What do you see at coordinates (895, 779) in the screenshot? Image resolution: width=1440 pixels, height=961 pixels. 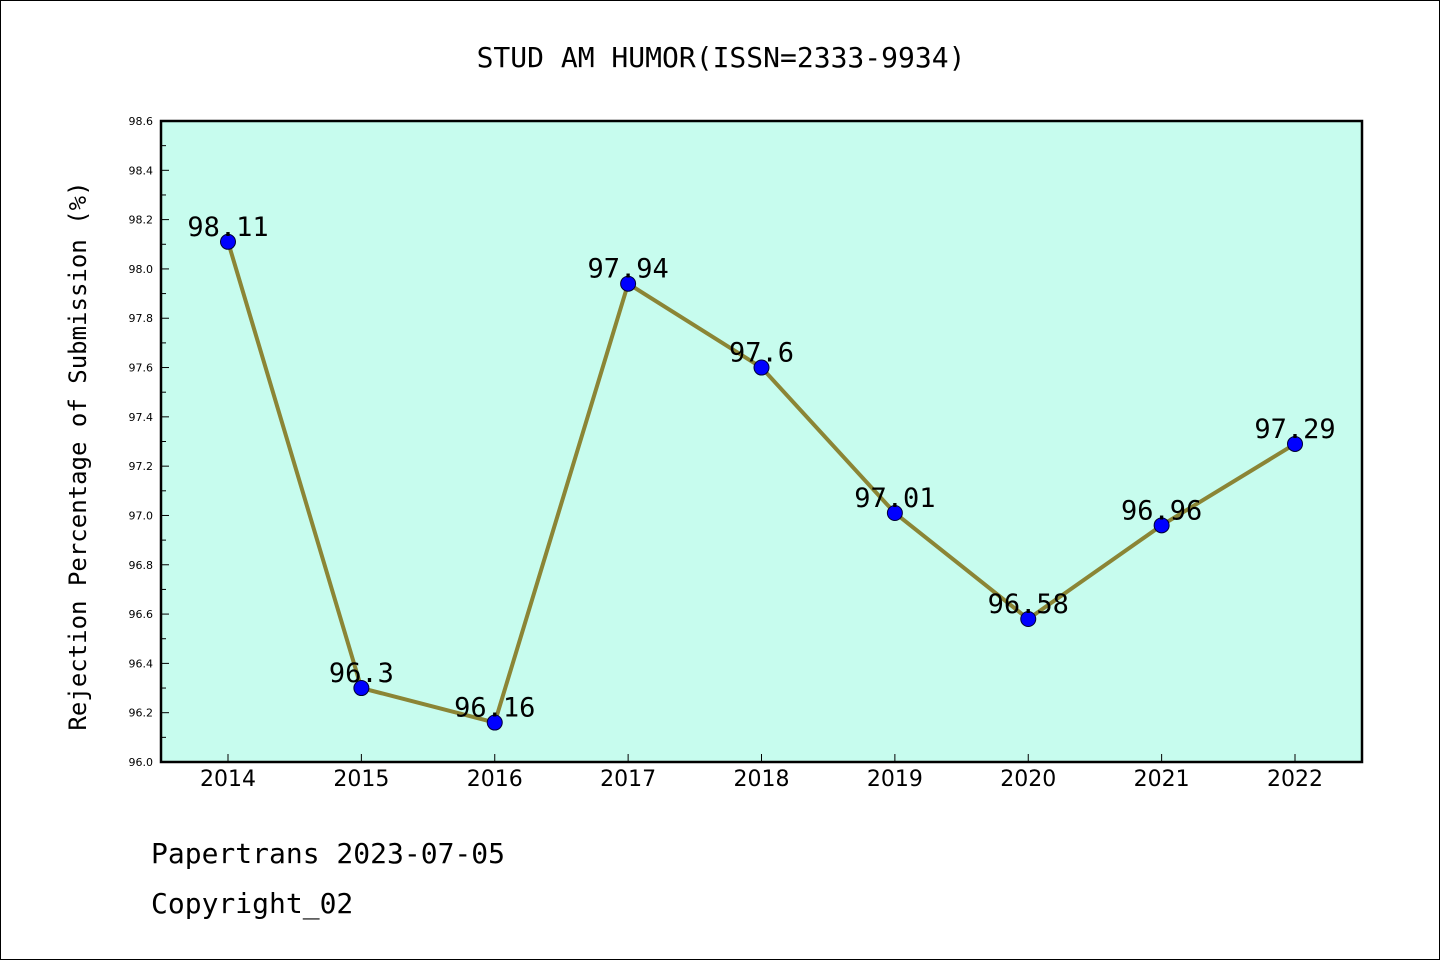 I see `x-tick-label: 2019` at bounding box center [895, 779].